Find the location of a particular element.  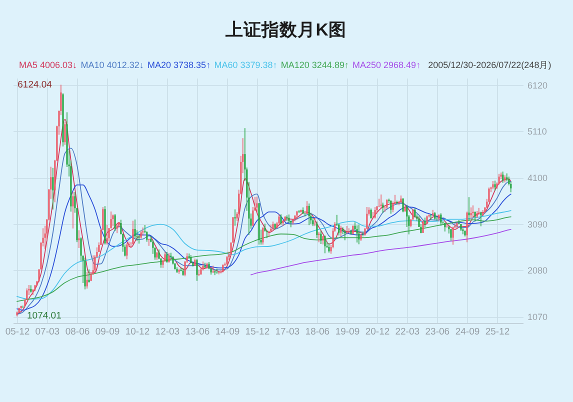

x-tick-label: 13-06 is located at coordinates (197, 332).